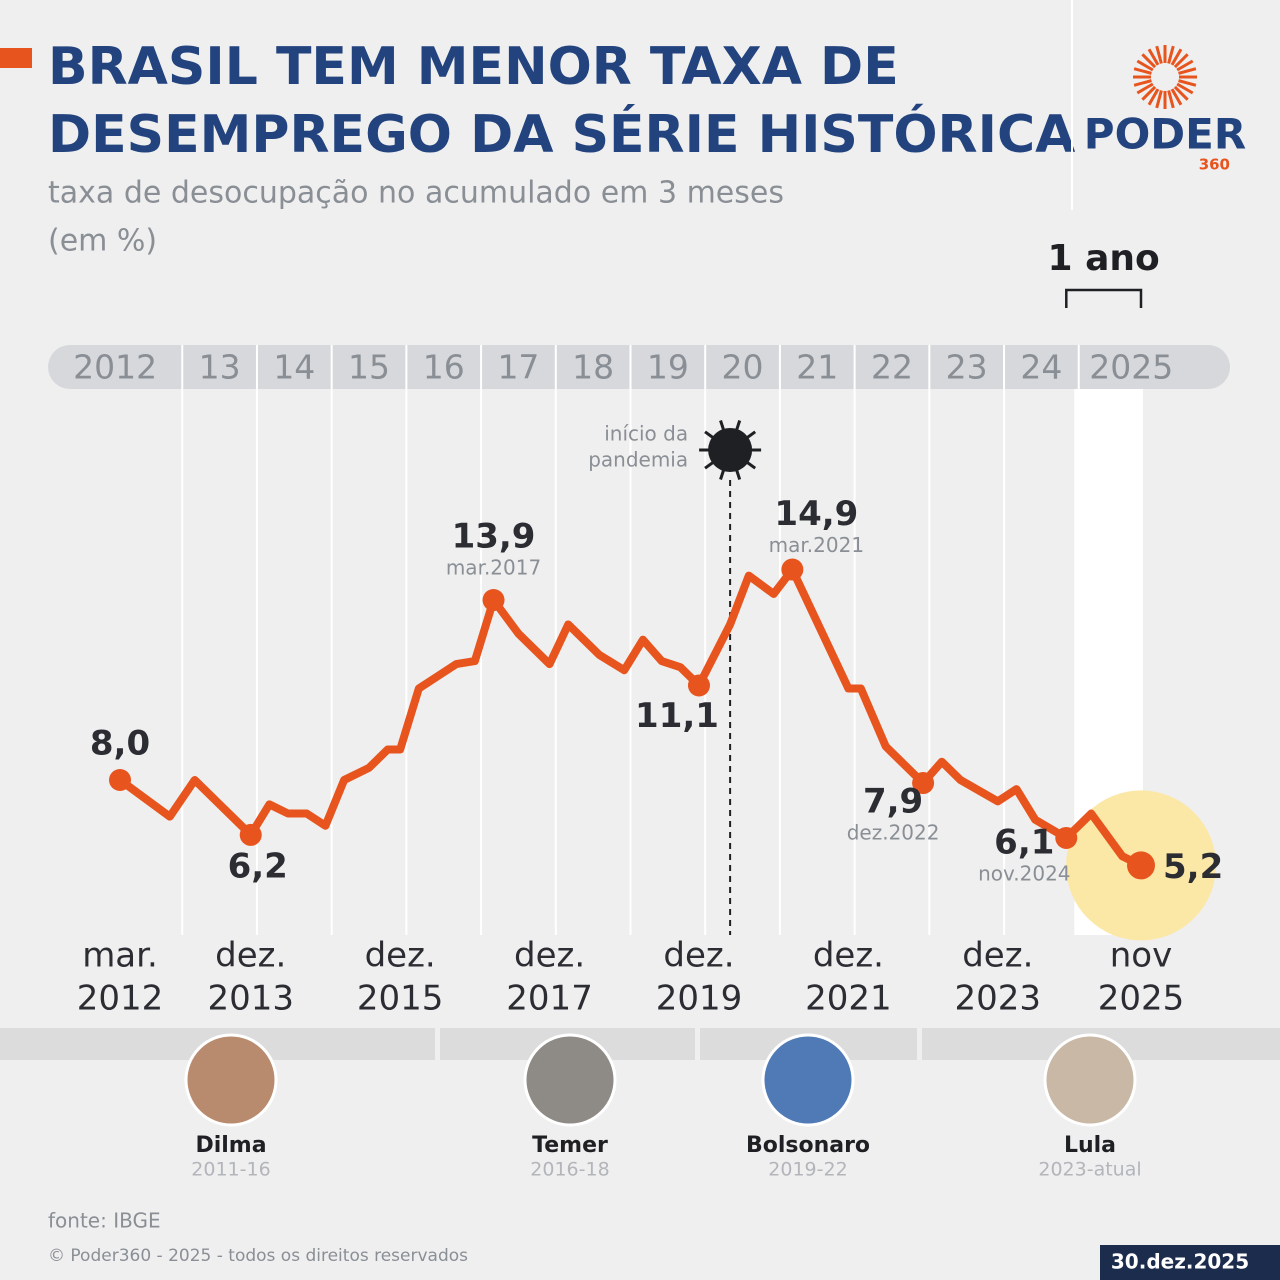  Describe the element at coordinates (808, 1145) in the screenshot. I see `president-name: Bolsonaro` at that location.